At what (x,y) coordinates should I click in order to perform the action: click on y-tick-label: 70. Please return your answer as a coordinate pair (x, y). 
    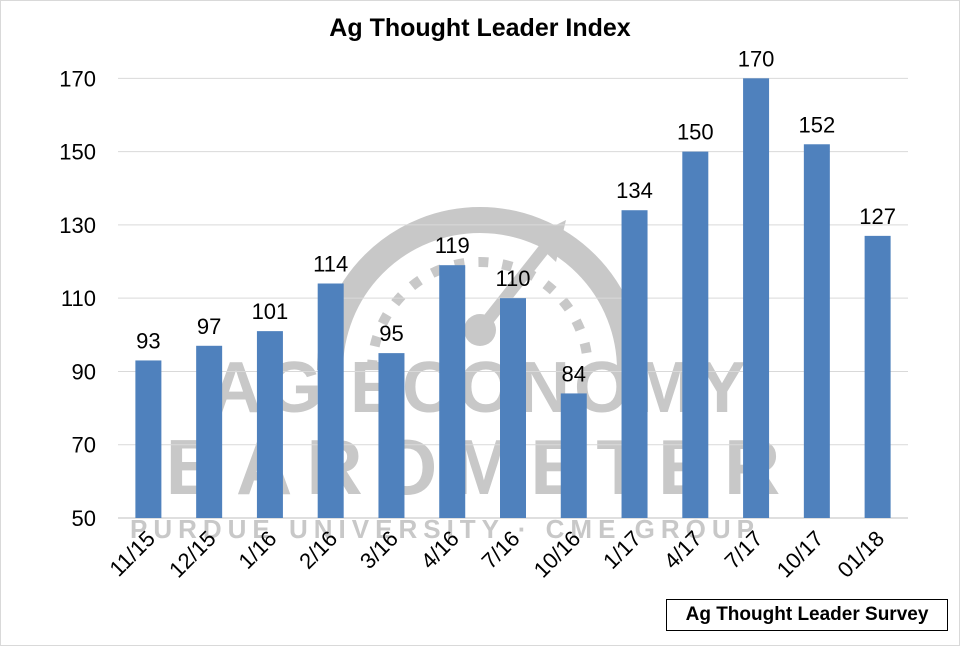
    Looking at the image, I should click on (84, 445).